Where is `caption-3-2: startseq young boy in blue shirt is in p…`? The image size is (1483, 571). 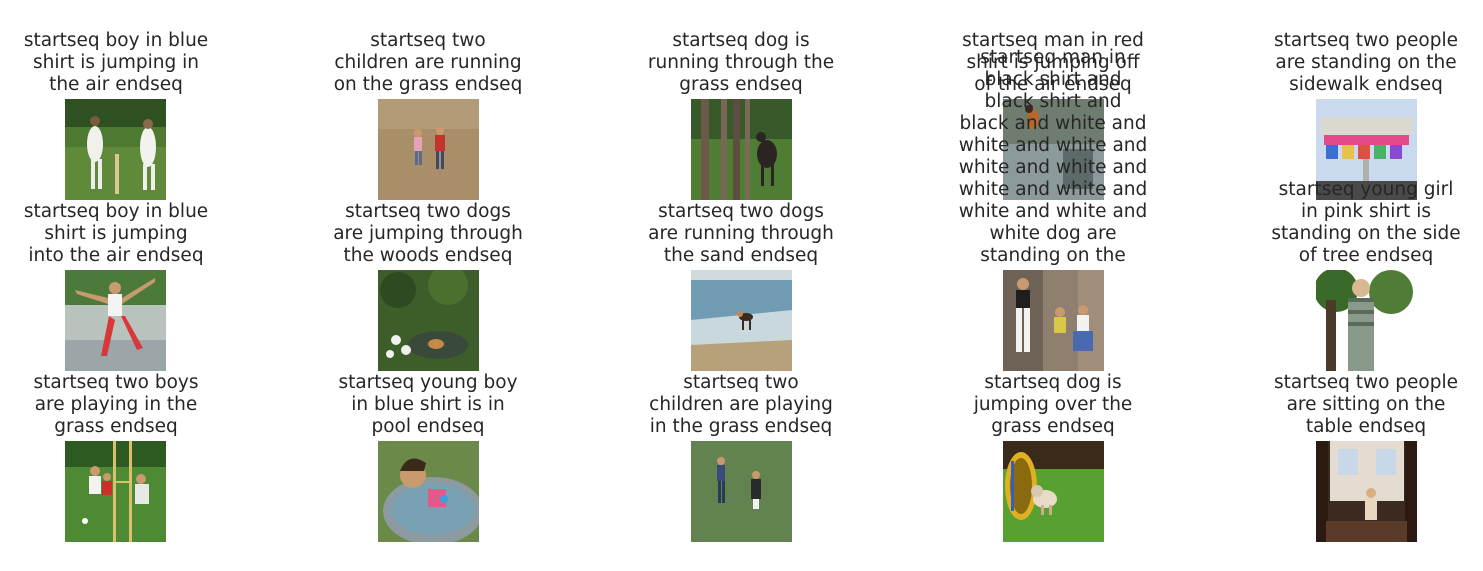 caption-3-2: startseq young boy in blue shirt is in p… is located at coordinates (428, 404).